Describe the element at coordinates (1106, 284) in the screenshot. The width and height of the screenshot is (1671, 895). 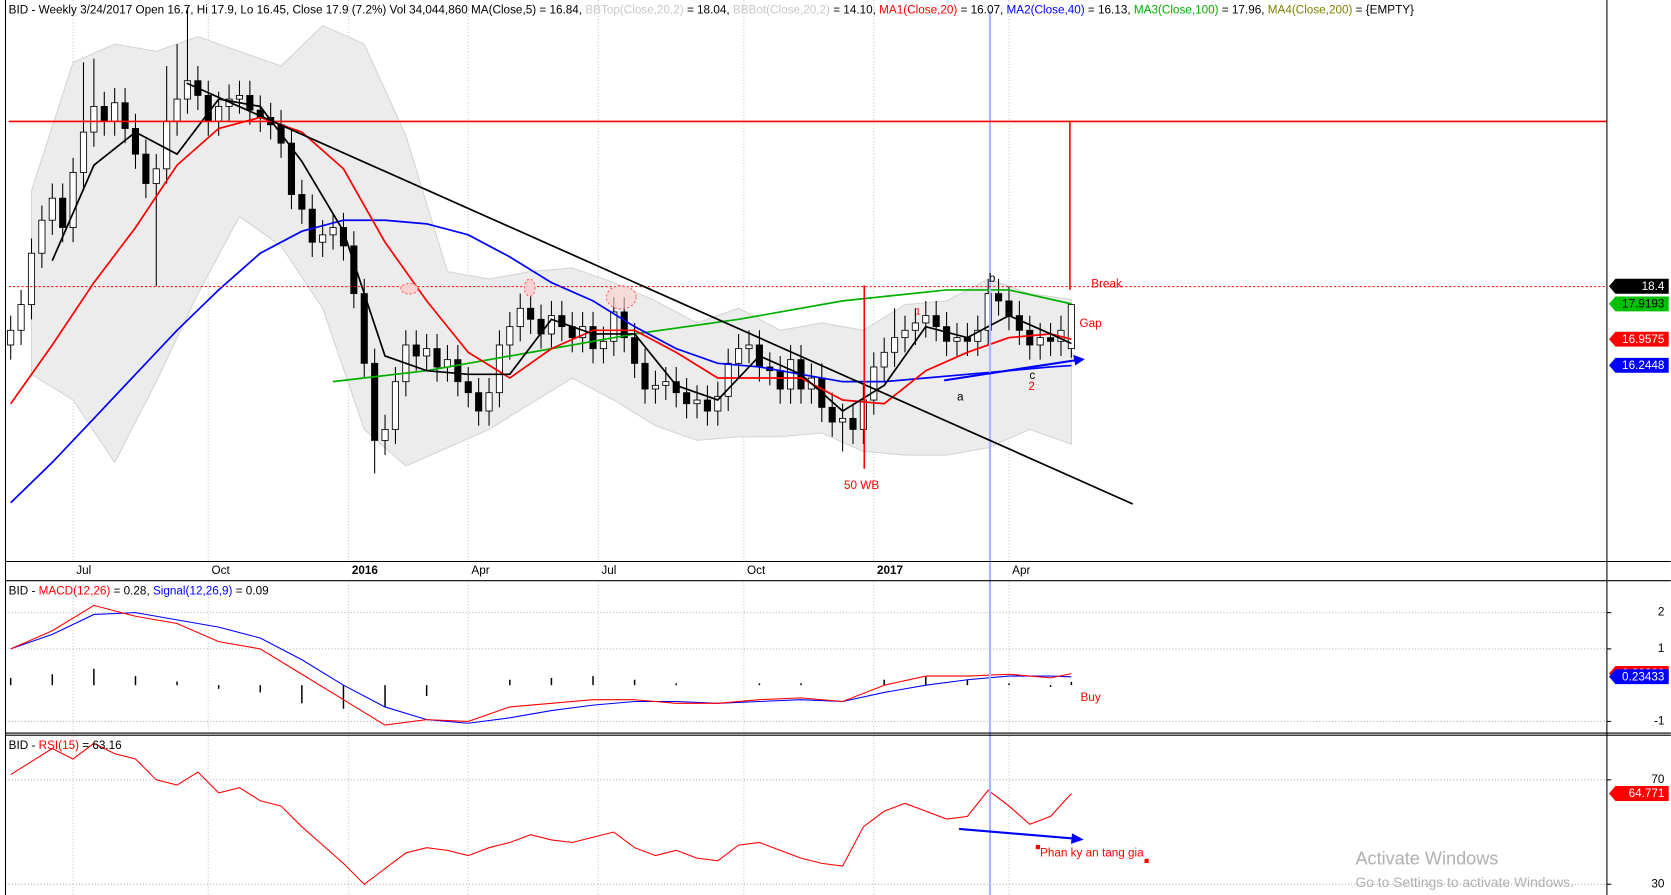
I see `annotation: Break` at that location.